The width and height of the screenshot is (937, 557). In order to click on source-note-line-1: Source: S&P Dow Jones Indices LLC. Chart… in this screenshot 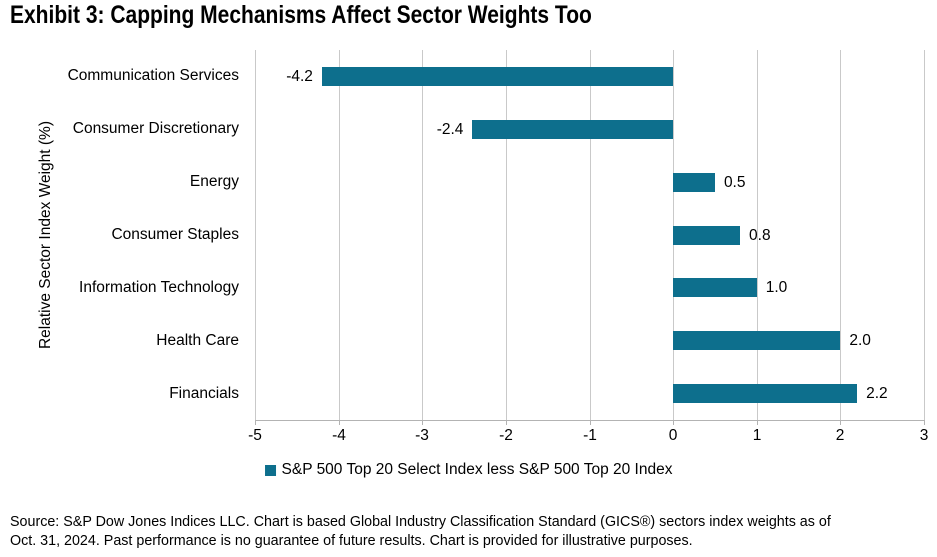, I will do `click(420, 522)`.